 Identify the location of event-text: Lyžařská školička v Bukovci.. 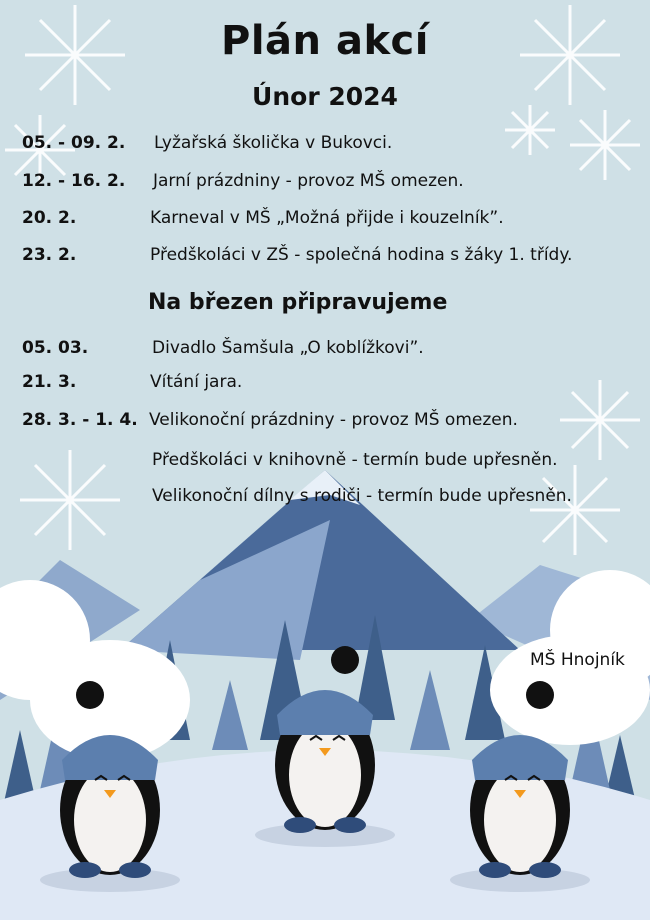
(273, 143).